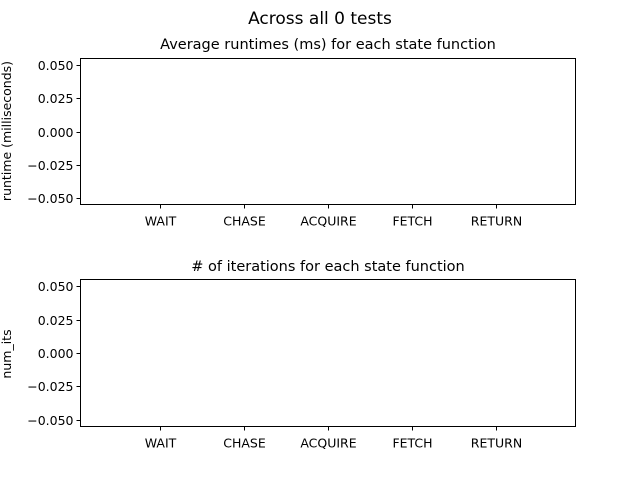 This screenshot has height=480, width=640. I want to click on iterations-y-tick-label: −0.025, so click(50, 386).